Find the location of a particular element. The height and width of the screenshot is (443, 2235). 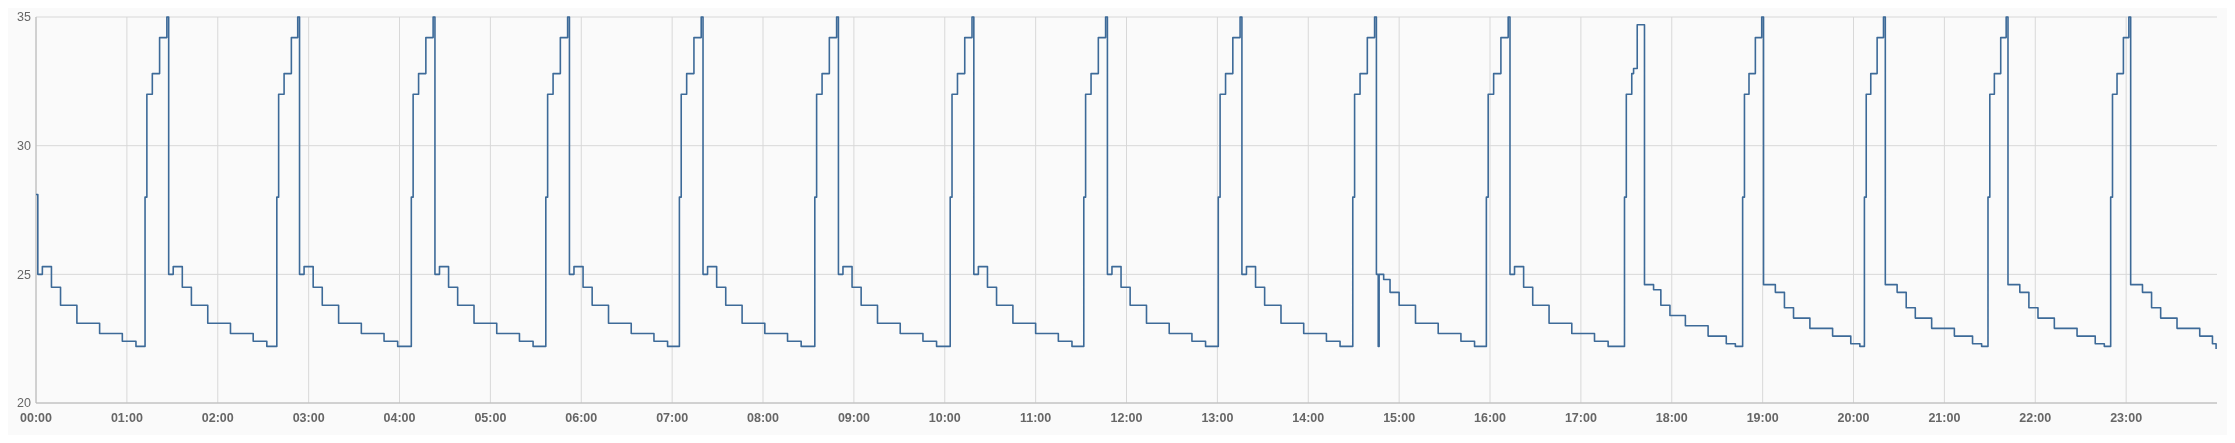

x-tick-label: 12:00 is located at coordinates (1126, 418).